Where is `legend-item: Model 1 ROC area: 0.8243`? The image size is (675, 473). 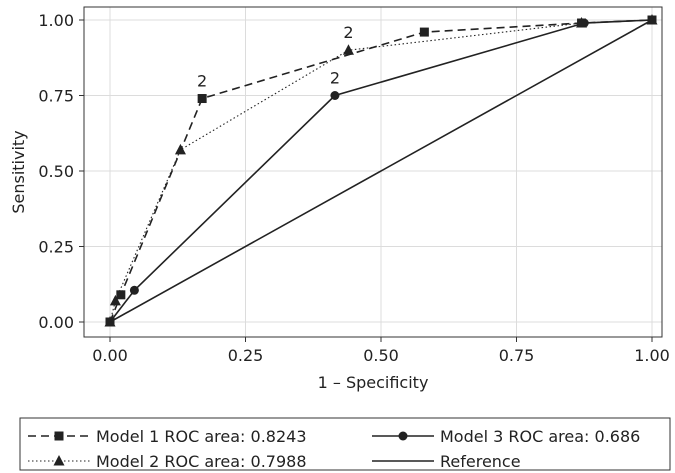 legend-item: Model 1 ROC area: 0.8243 is located at coordinates (167, 436).